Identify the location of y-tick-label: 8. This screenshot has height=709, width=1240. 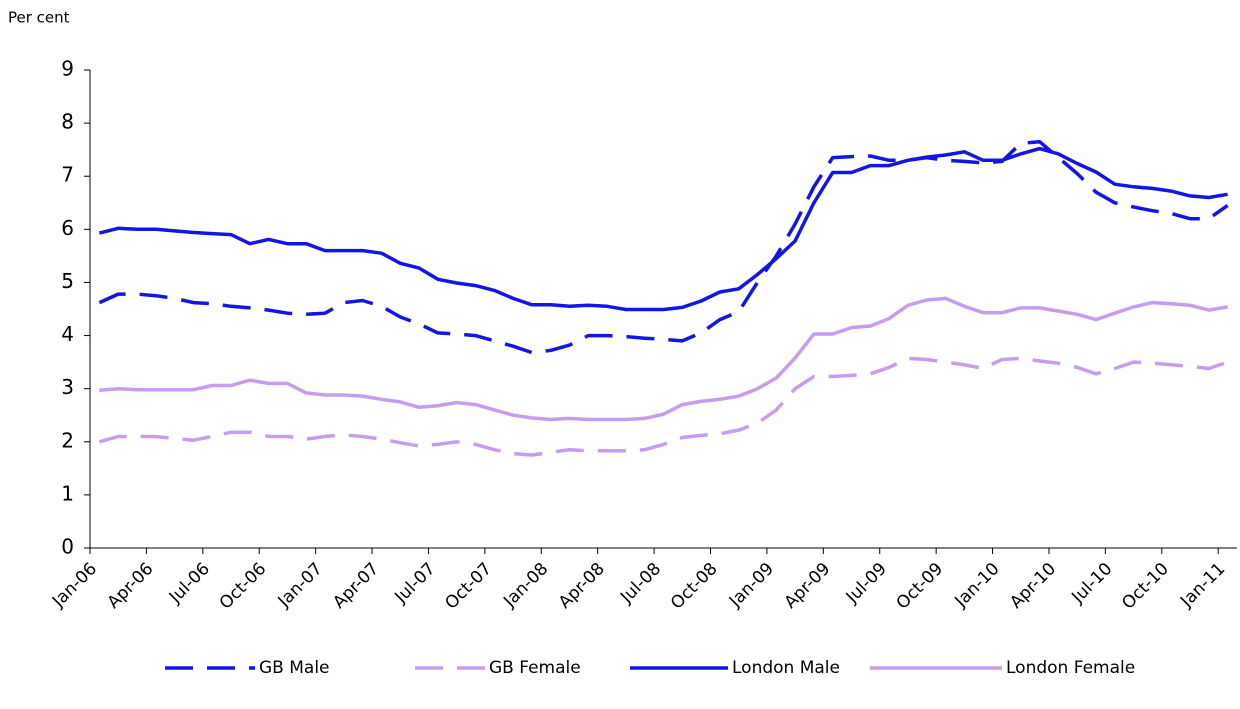
(67, 122).